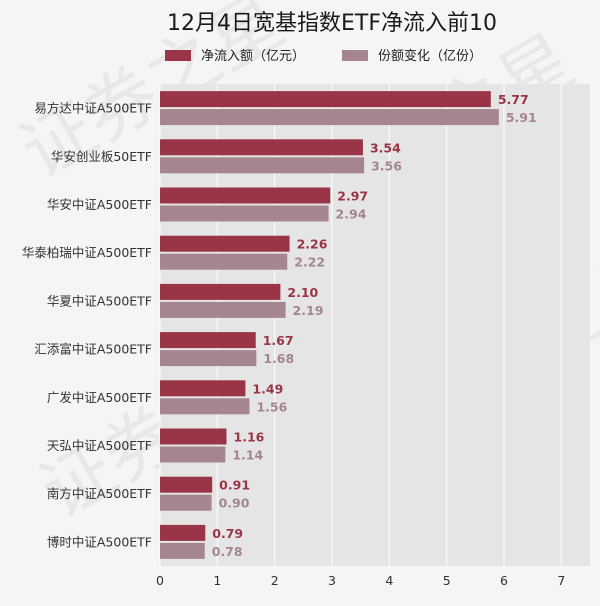 The width and height of the screenshot is (600, 606). I want to click on data-label: 0.91, so click(234, 485).